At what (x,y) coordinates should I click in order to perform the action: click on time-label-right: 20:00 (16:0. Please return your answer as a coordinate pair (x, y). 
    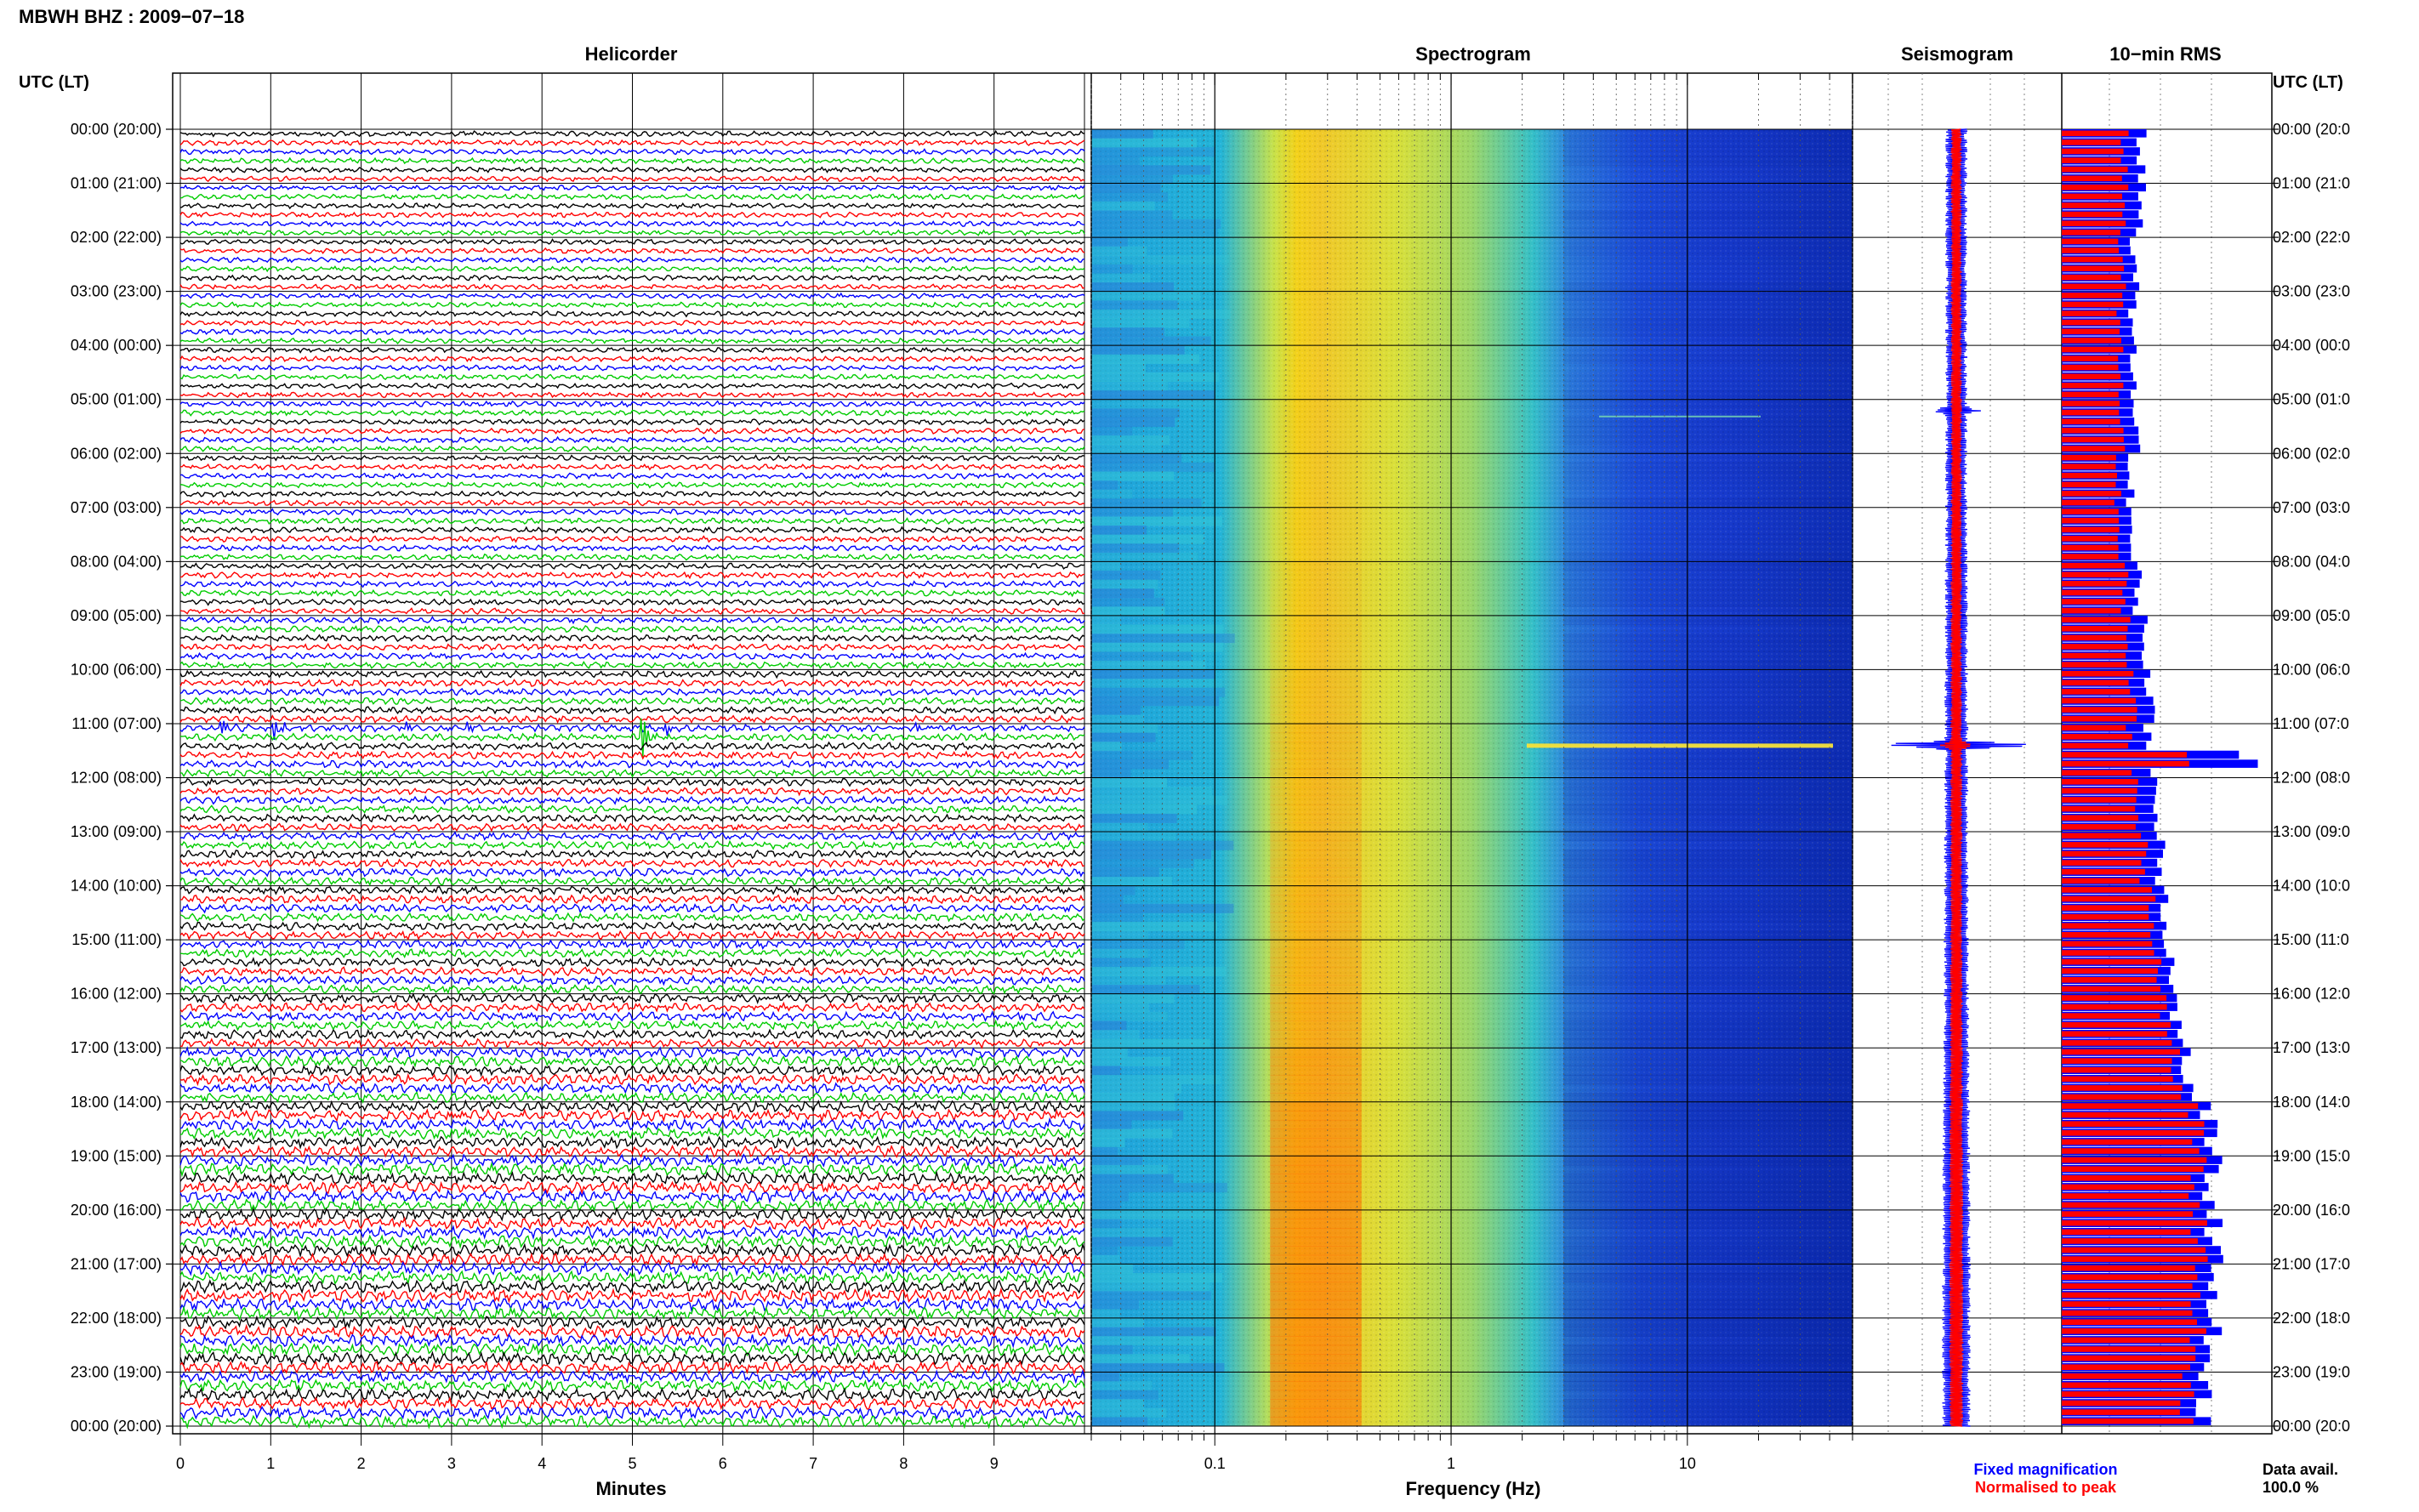
    Looking at the image, I should click on (2311, 1210).